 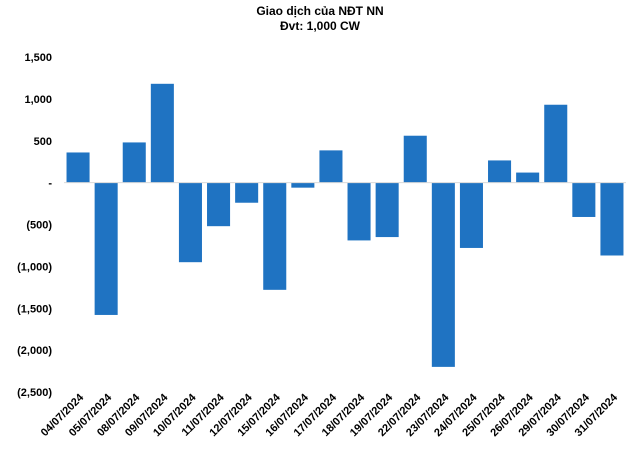 I want to click on bar-24-07-2024, so click(x=471, y=215).